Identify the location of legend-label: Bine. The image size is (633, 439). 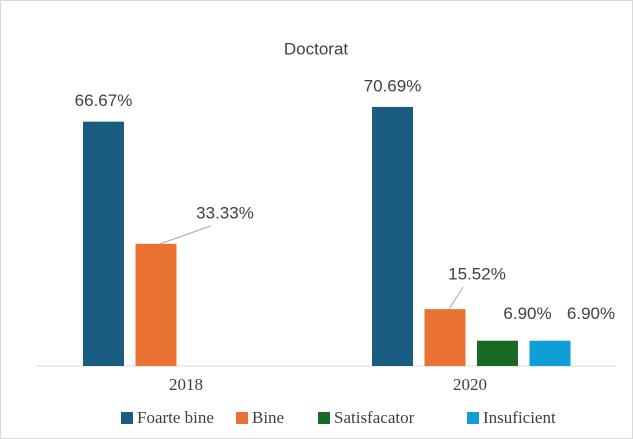
(268, 417).